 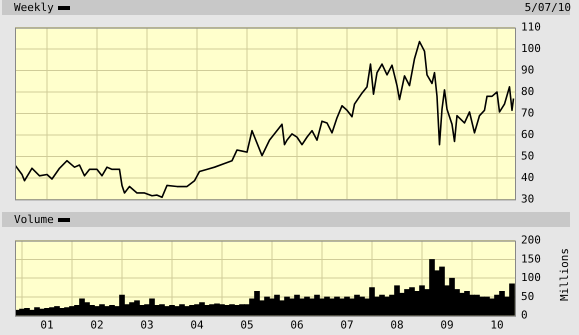 What do you see at coordinates (531, 259) in the screenshot?
I see `y-tick-label: 150` at bounding box center [531, 259].